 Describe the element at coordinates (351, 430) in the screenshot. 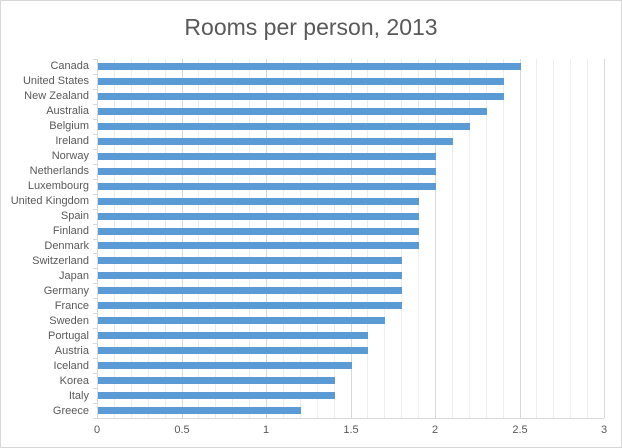

I see `x-axis-label: 1.5` at that location.